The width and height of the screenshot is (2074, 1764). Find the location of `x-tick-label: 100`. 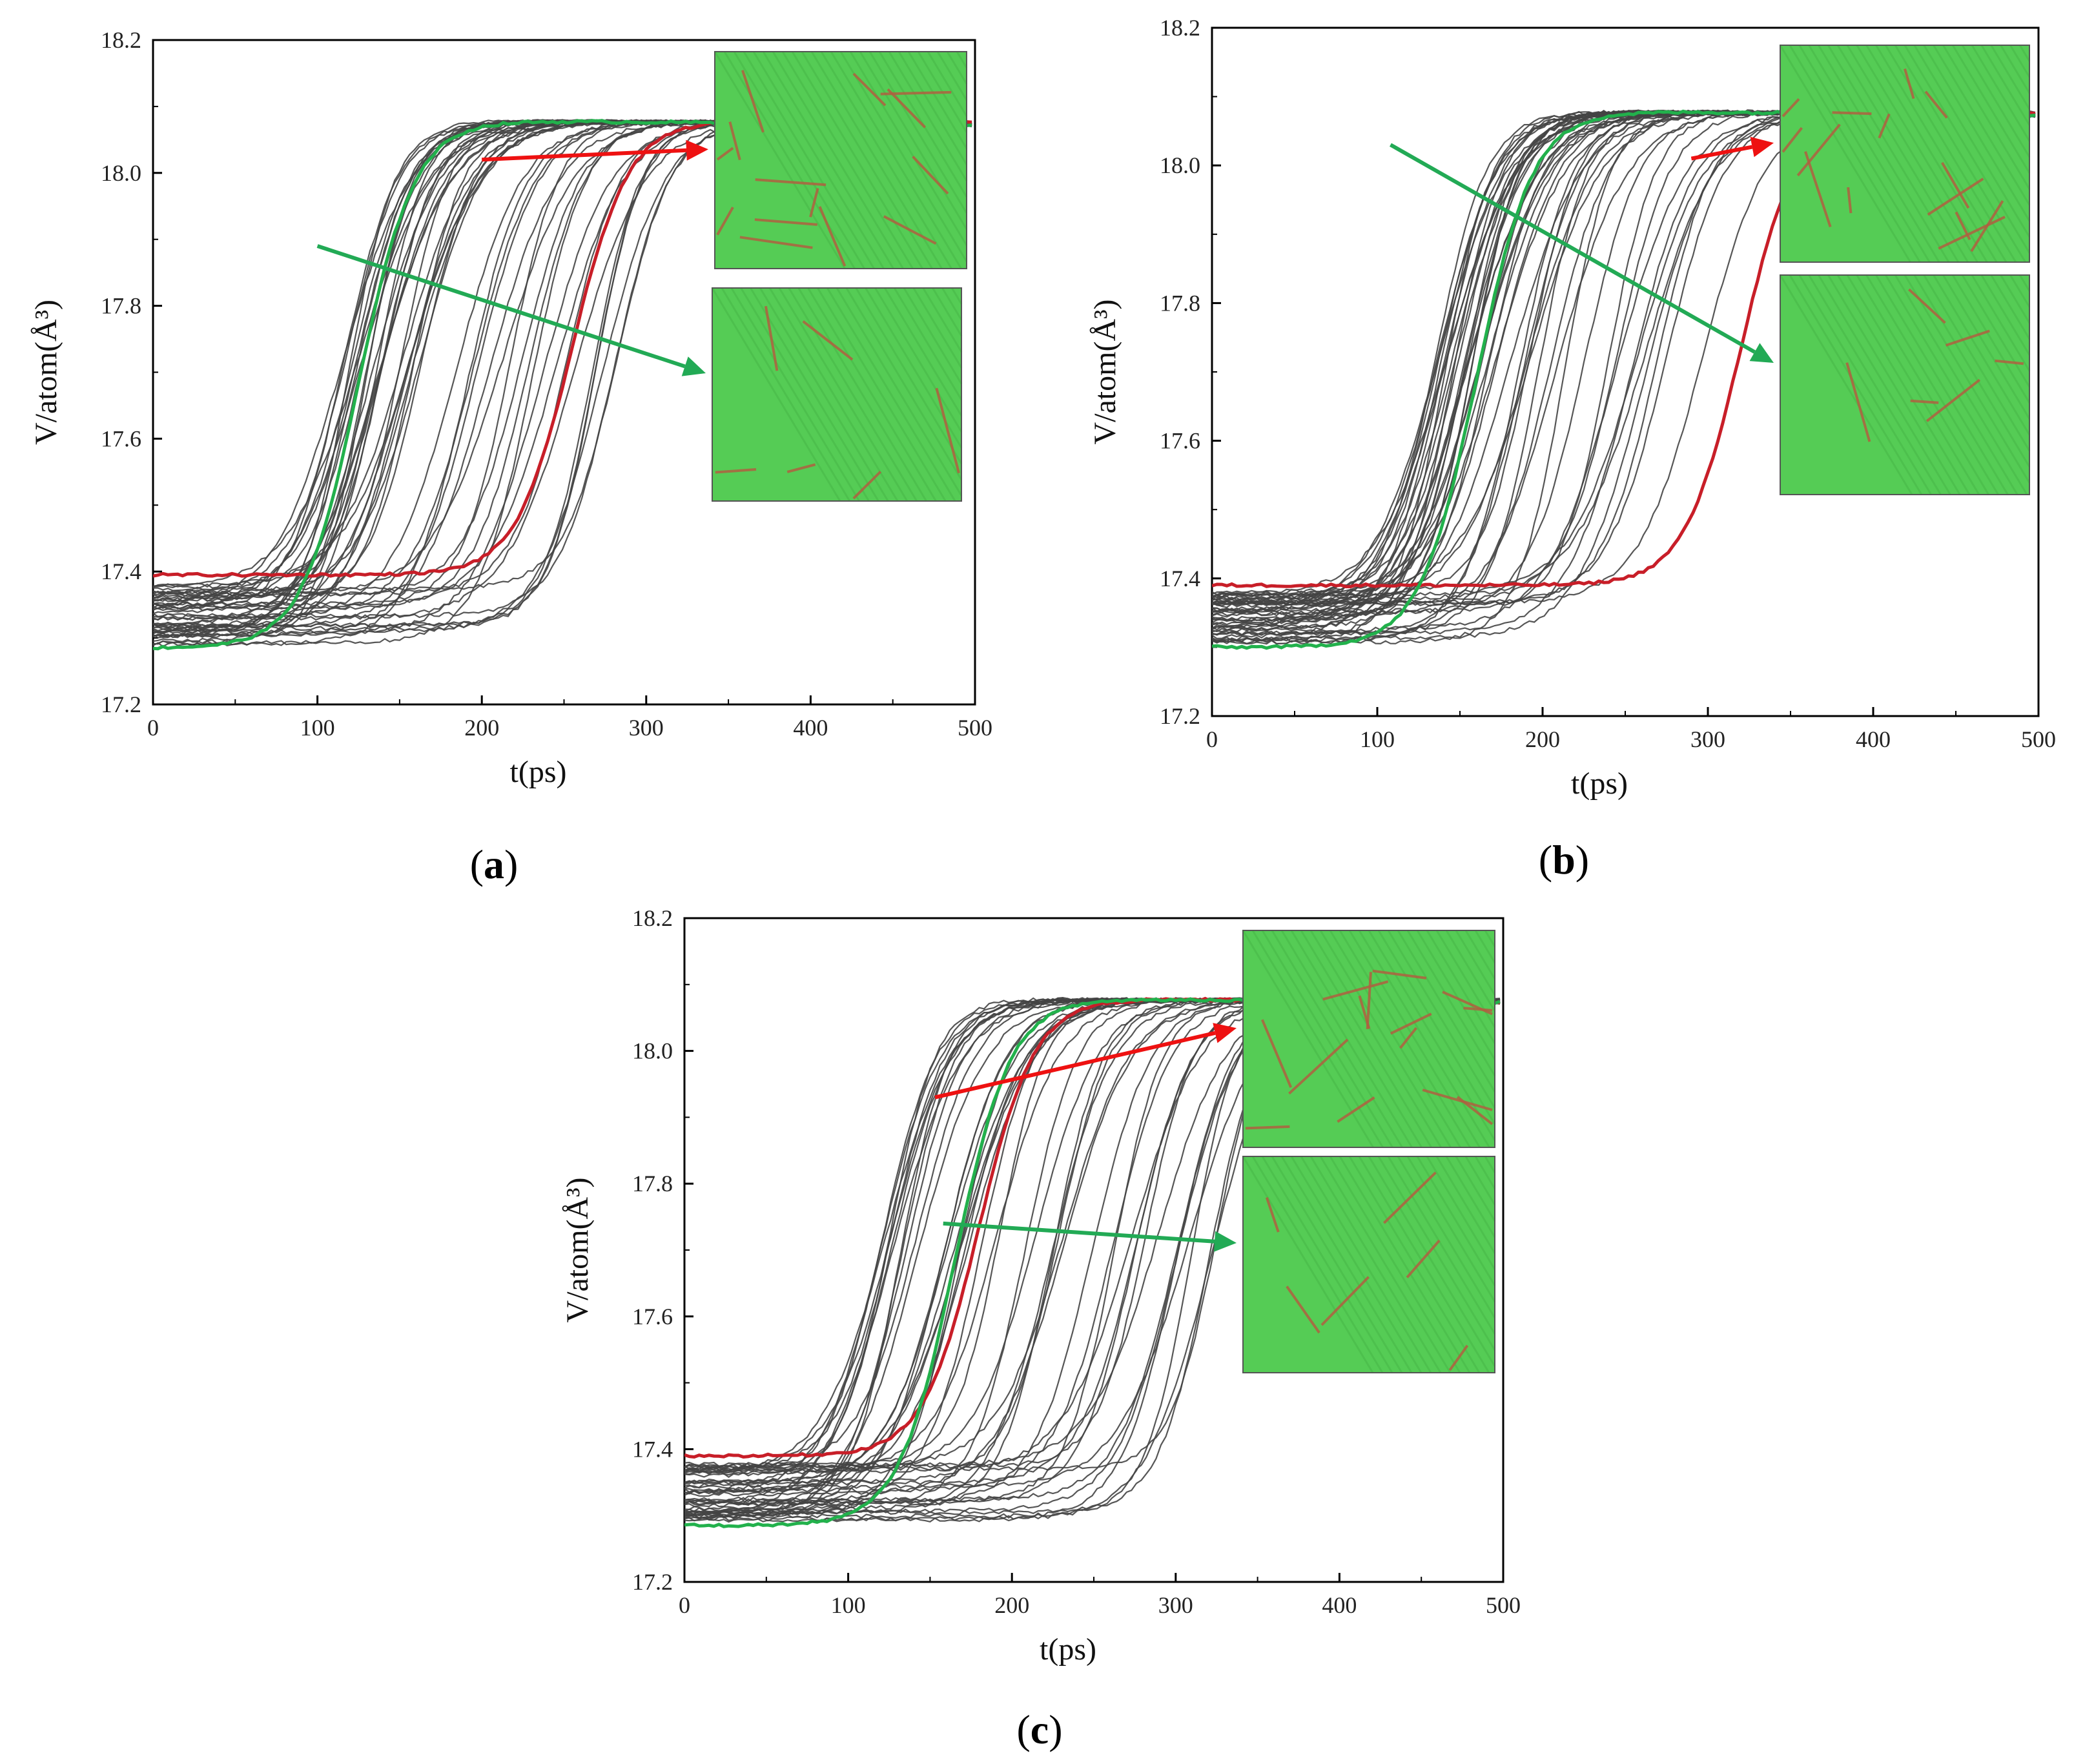

x-tick-label: 100 is located at coordinates (848, 1605).